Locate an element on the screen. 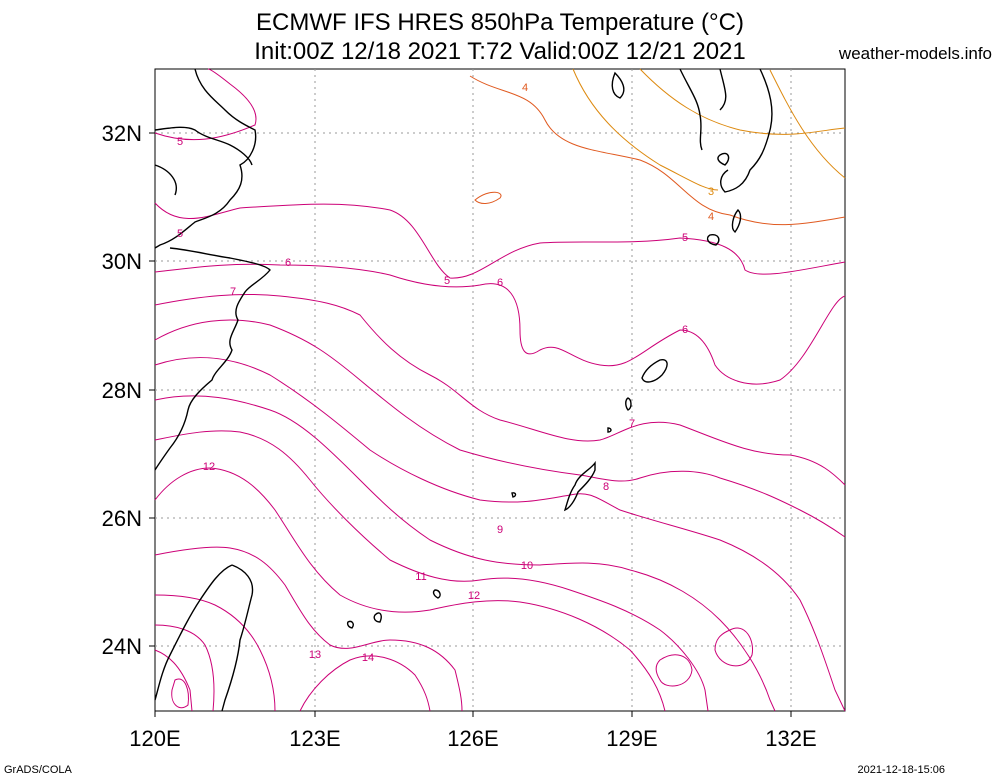 The image size is (1000, 779). okinawa-island is located at coordinates (579, 486).